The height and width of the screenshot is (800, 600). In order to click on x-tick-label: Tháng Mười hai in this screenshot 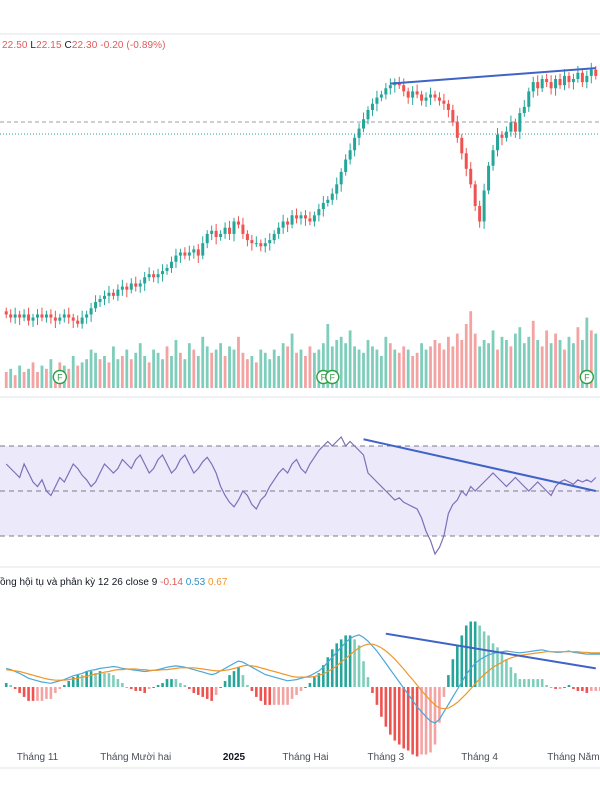, I will do `click(135, 757)`.